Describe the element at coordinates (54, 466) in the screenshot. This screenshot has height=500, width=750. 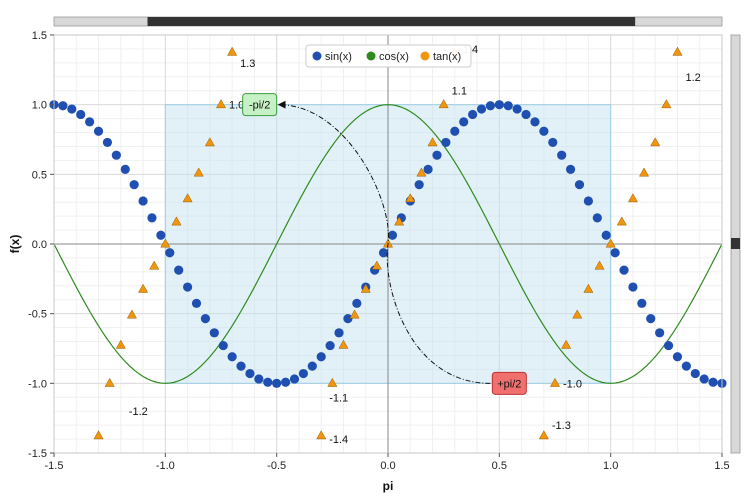
I see `x-tick-label: -1.5` at that location.